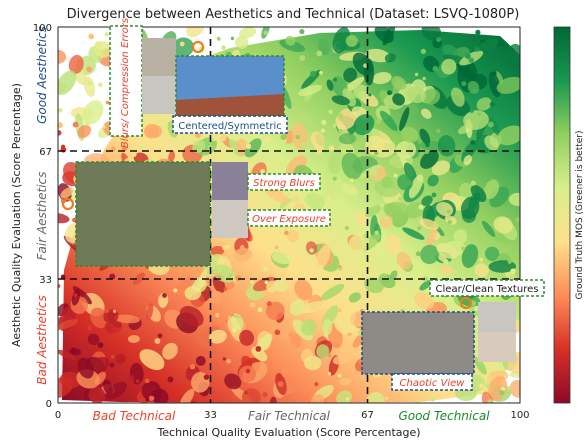 The width and height of the screenshot is (586, 440). What do you see at coordinates (157, 83) in the screenshot?
I see `annotation-blurs: Blurs/ Compression Errors` at bounding box center [157, 83].